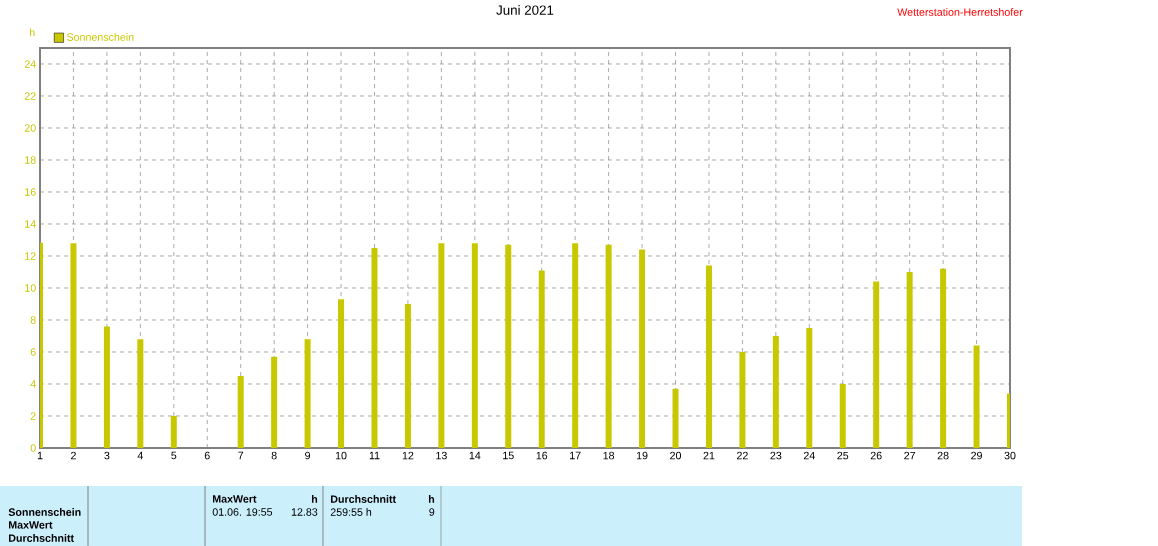  Describe the element at coordinates (107, 455) in the screenshot. I see `x-tick-label: 3` at that location.